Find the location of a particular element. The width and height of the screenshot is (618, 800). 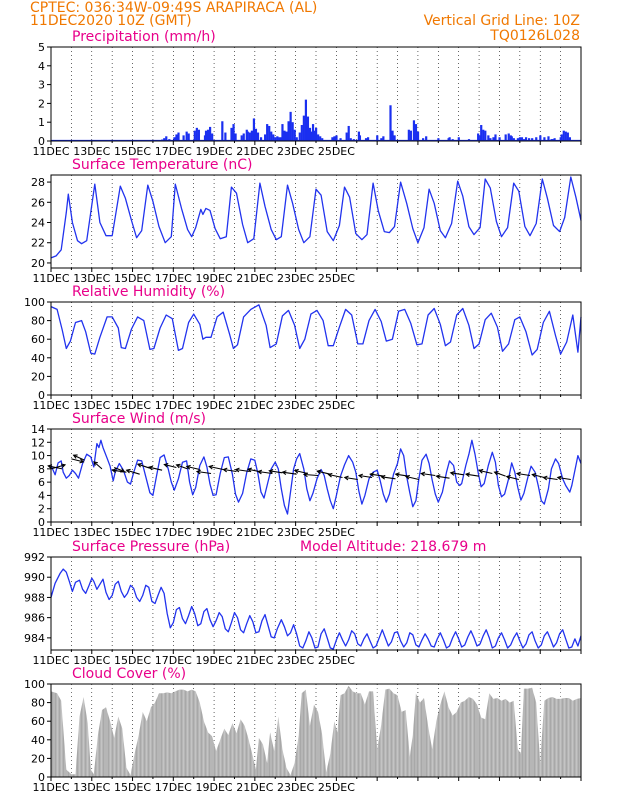

cloud-cover-x-tick-label: 23DEC is located at coordinates (295, 787).